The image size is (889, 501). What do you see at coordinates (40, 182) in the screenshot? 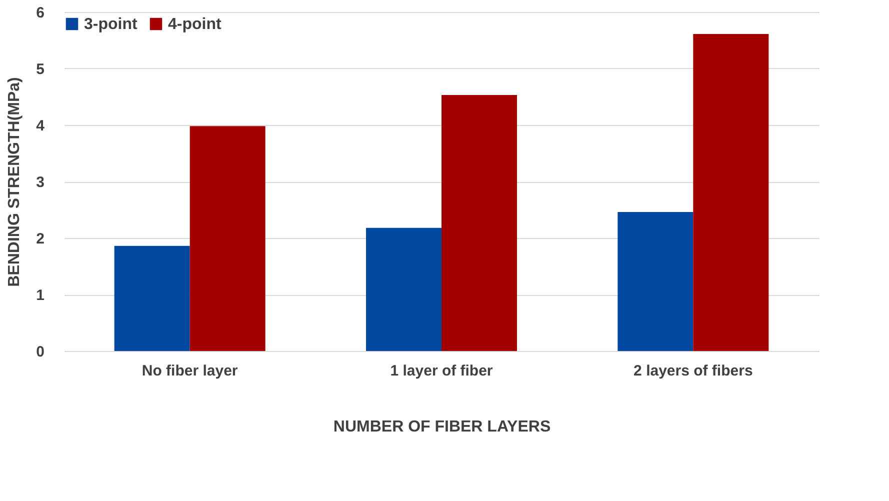
I see `y-tick-label: 3` at bounding box center [40, 182].